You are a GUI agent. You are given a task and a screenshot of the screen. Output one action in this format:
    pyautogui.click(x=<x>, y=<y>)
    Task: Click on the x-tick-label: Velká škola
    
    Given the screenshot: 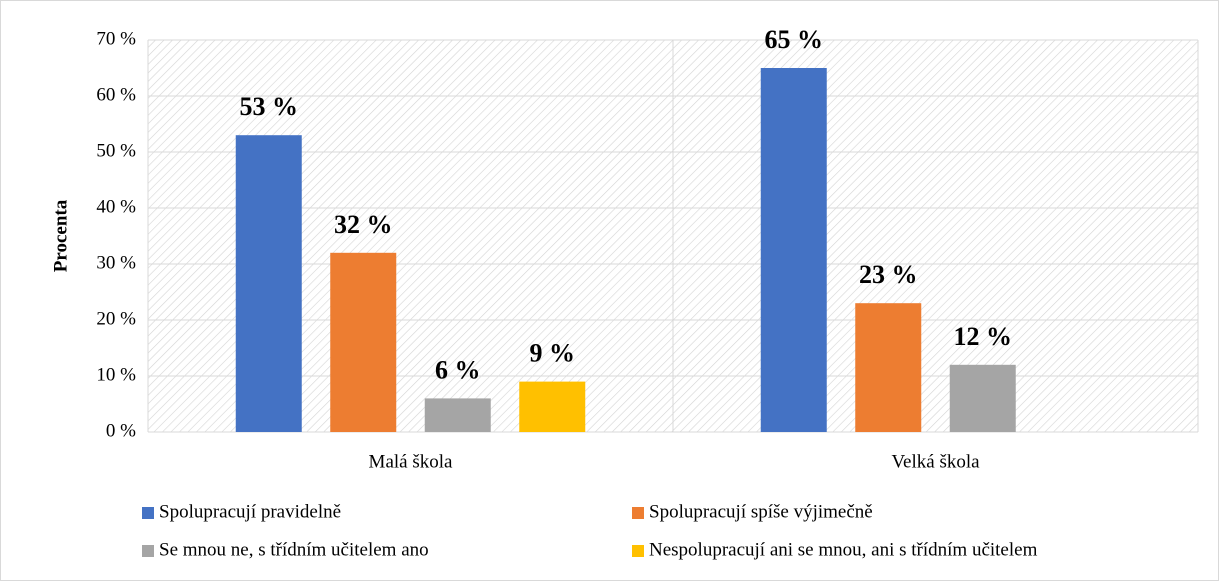 What is the action you would take?
    pyautogui.click(x=935, y=461)
    